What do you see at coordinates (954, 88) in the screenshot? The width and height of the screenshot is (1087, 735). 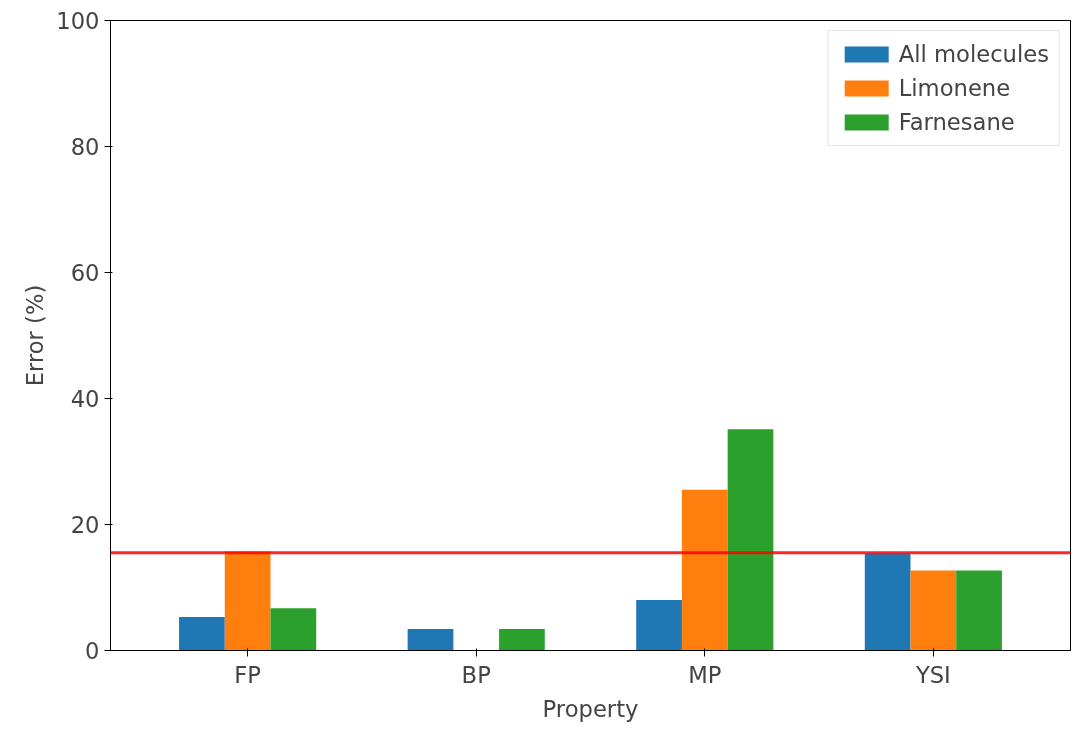 I see `legend-label: Limonene` at bounding box center [954, 88].